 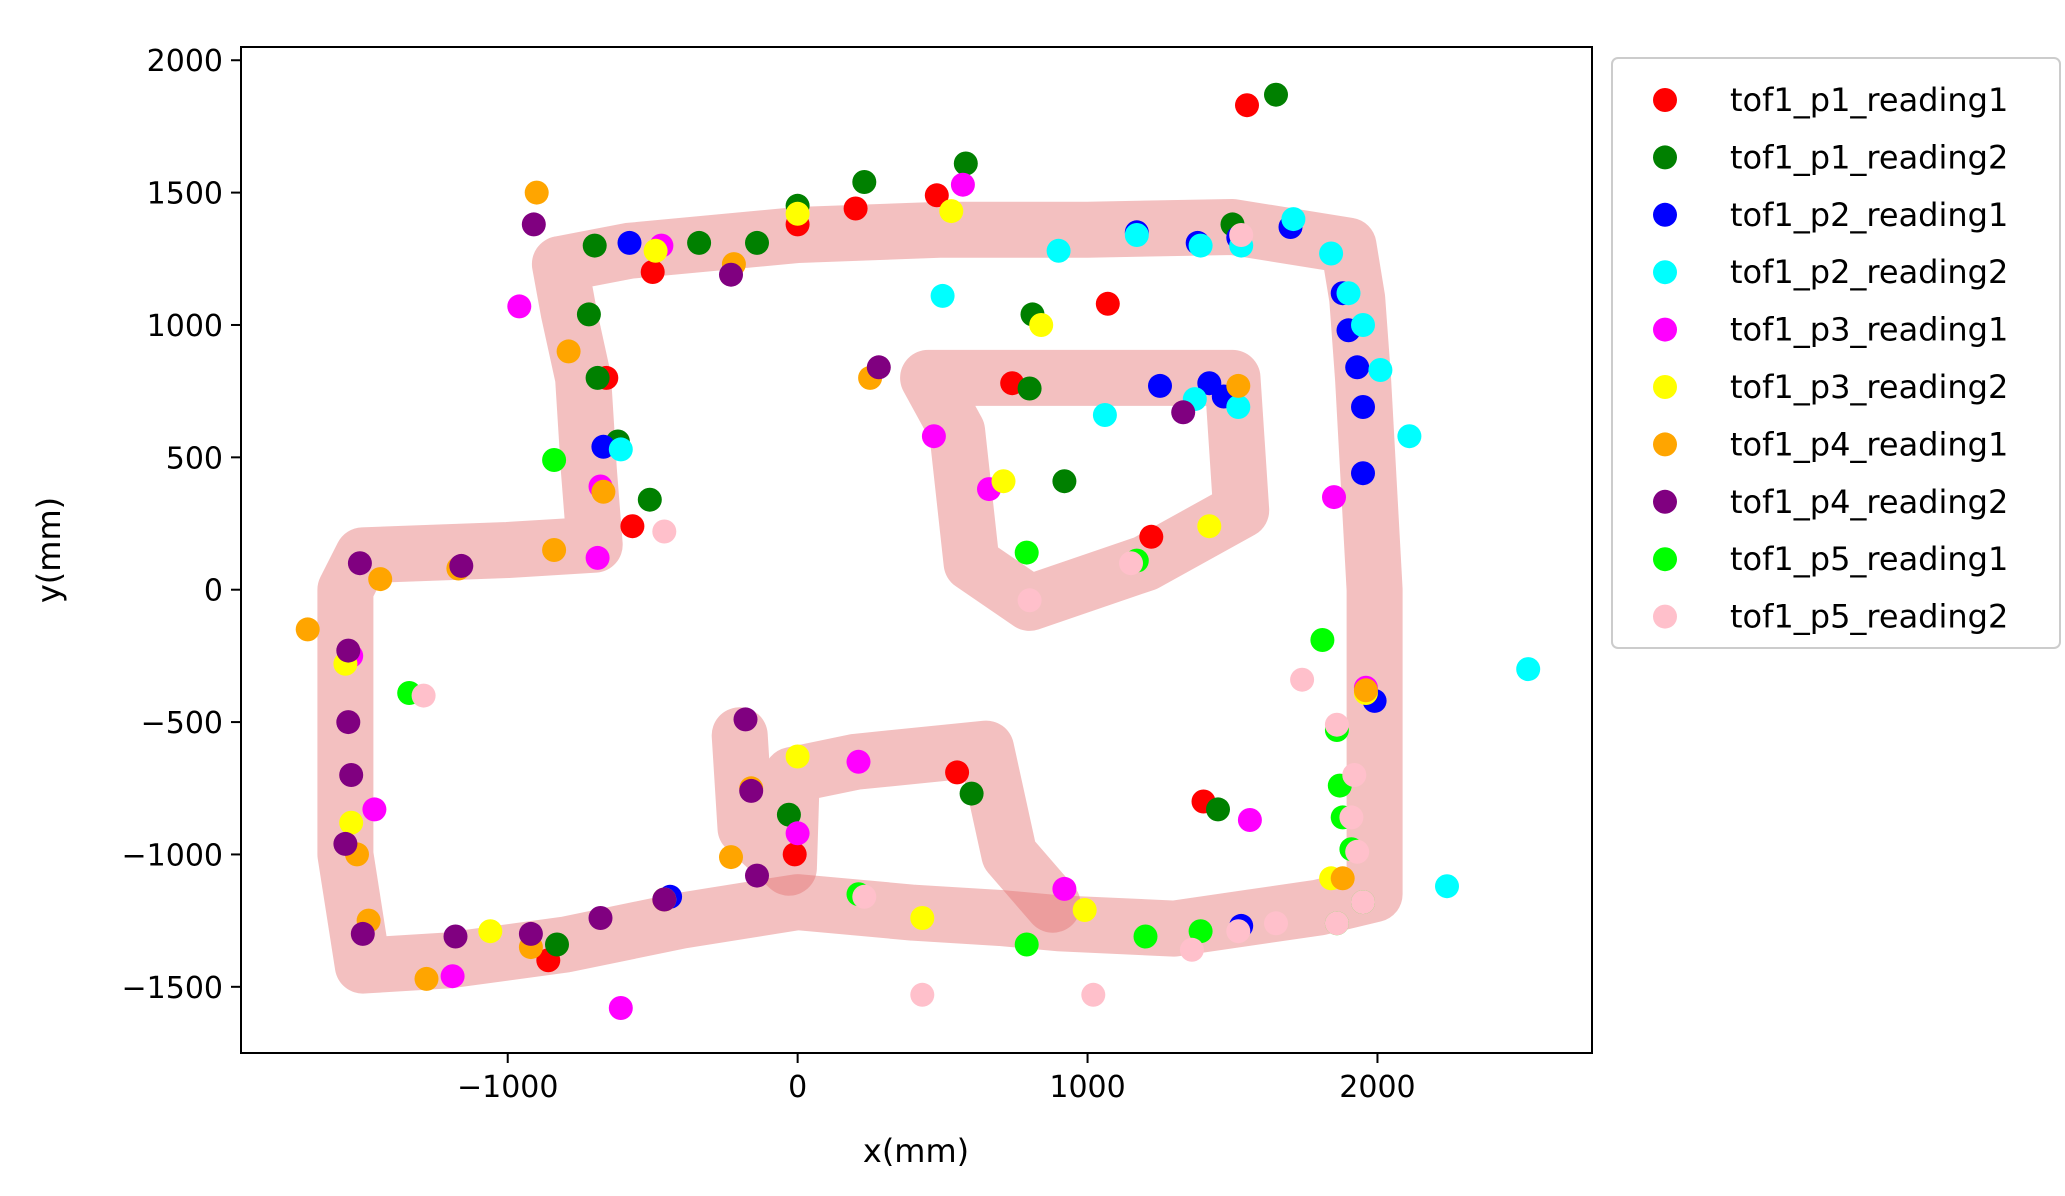 I want to click on x-tick-label: 2000, so click(x=1377, y=1087).